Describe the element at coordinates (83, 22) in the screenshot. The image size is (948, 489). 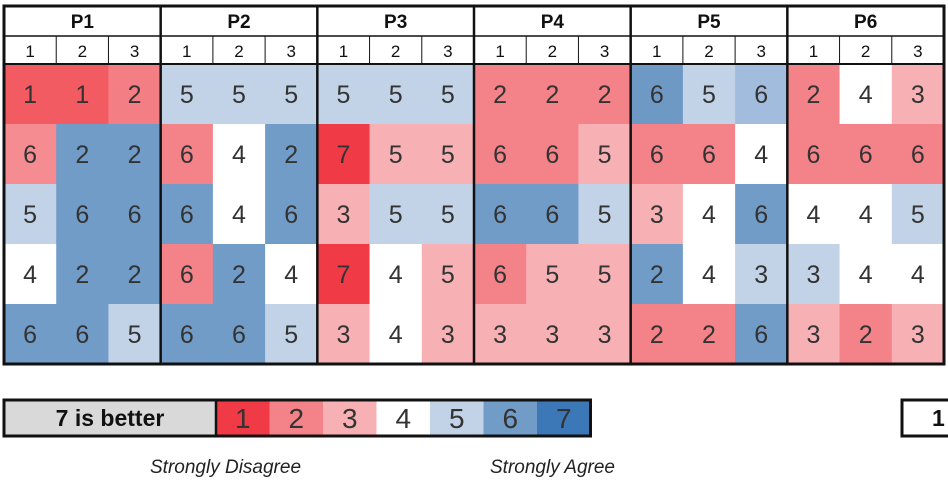
I see `group-header-p1: P1` at that location.